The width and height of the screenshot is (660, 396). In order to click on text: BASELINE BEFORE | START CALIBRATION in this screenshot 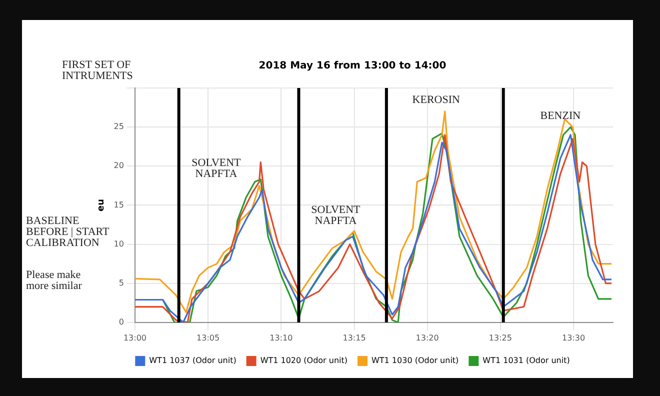, I will do `click(68, 232)`.